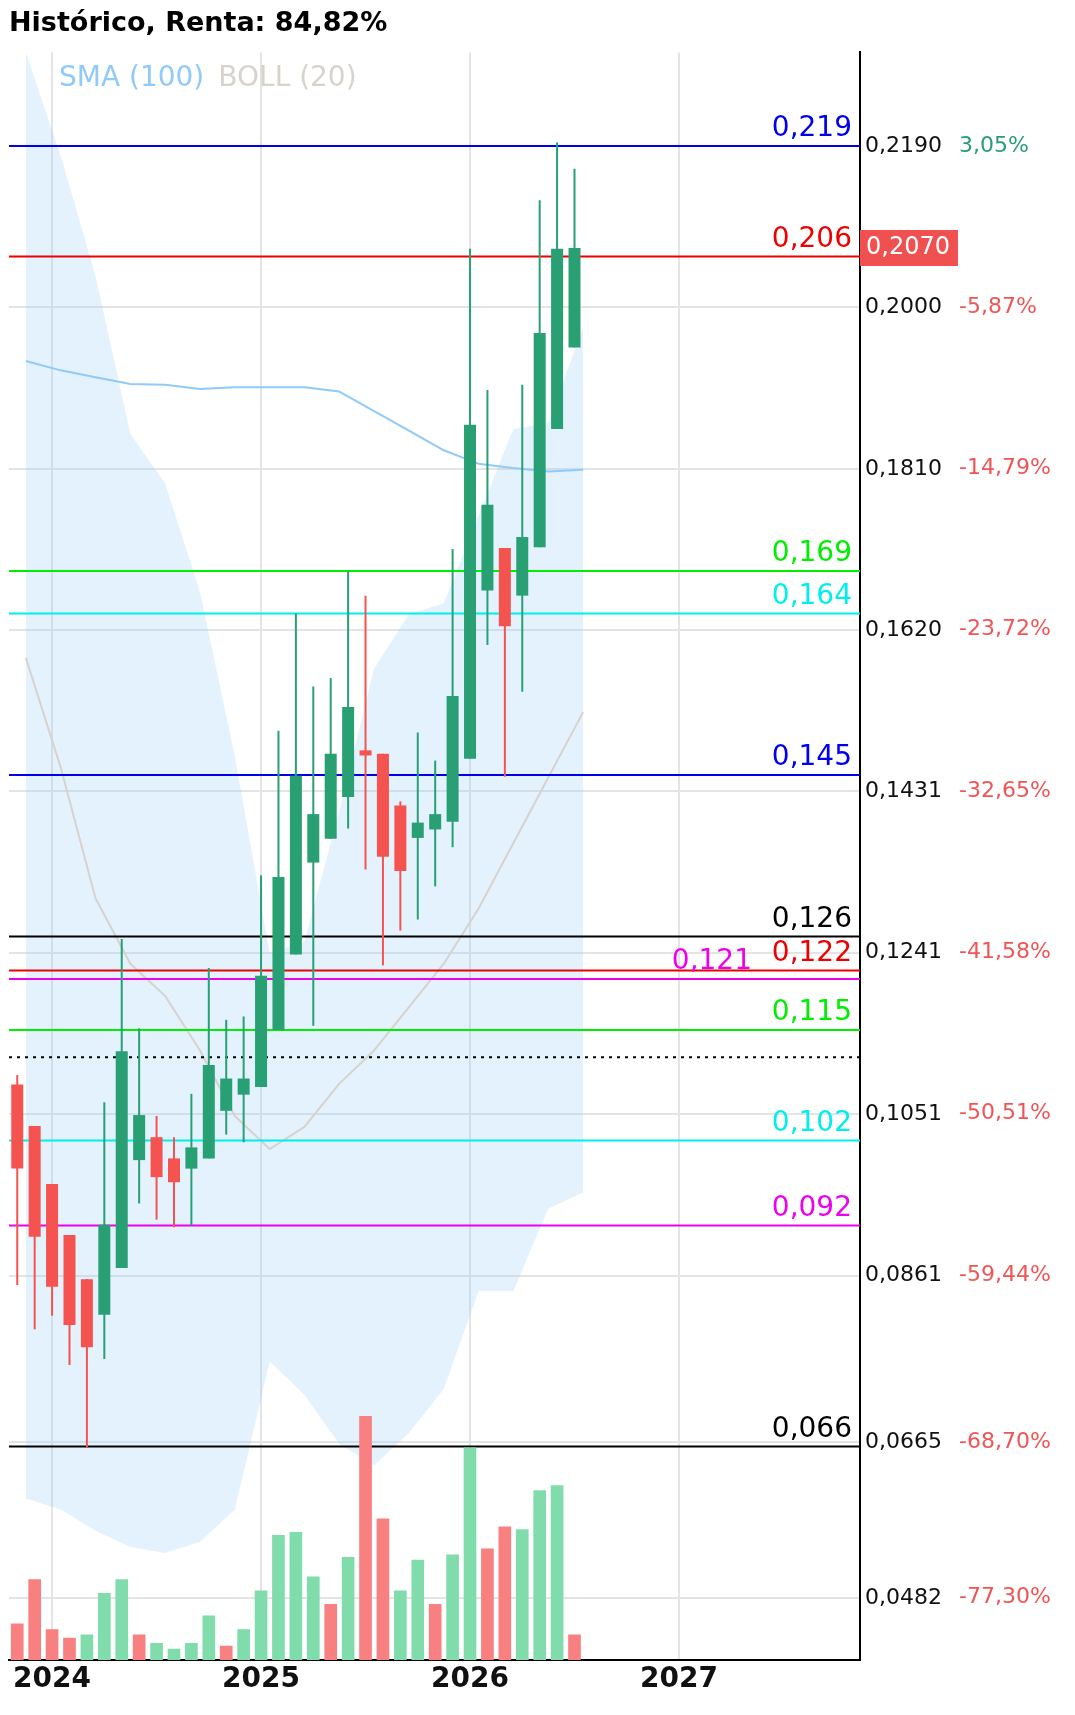 Image resolution: width=1075 pixels, height=1715 pixels. I want to click on y2-tick-label: -14,79%, so click(1005, 466).